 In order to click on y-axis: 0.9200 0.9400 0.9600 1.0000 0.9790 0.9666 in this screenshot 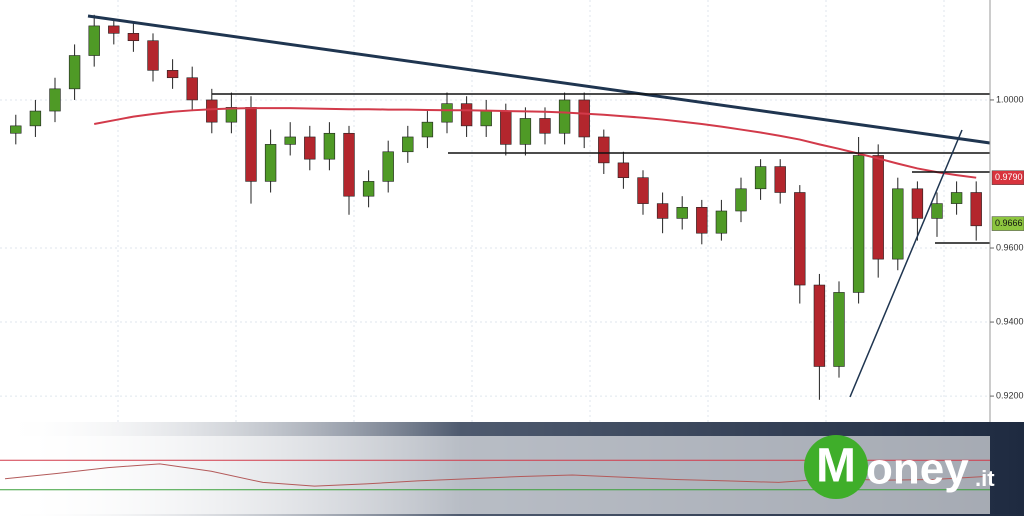, I will do `click(1007, 247)`.